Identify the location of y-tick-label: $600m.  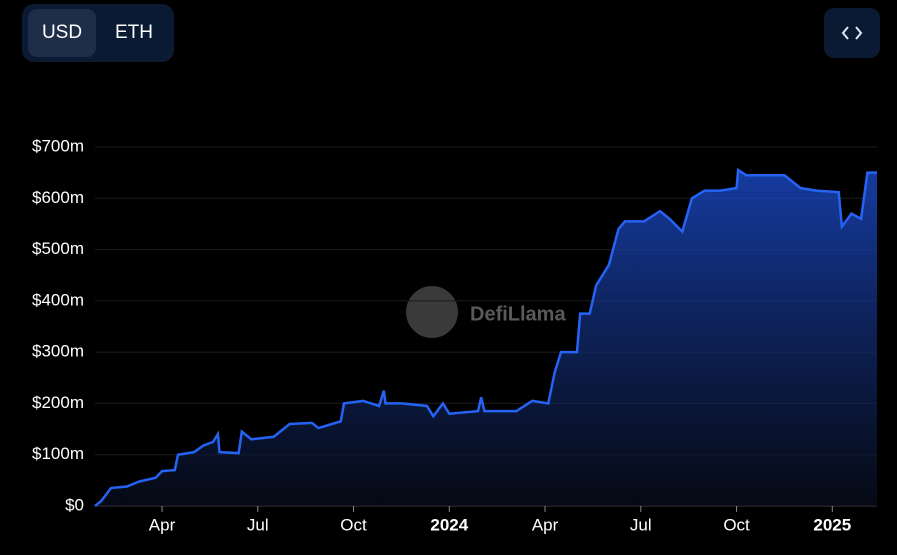
(58, 197).